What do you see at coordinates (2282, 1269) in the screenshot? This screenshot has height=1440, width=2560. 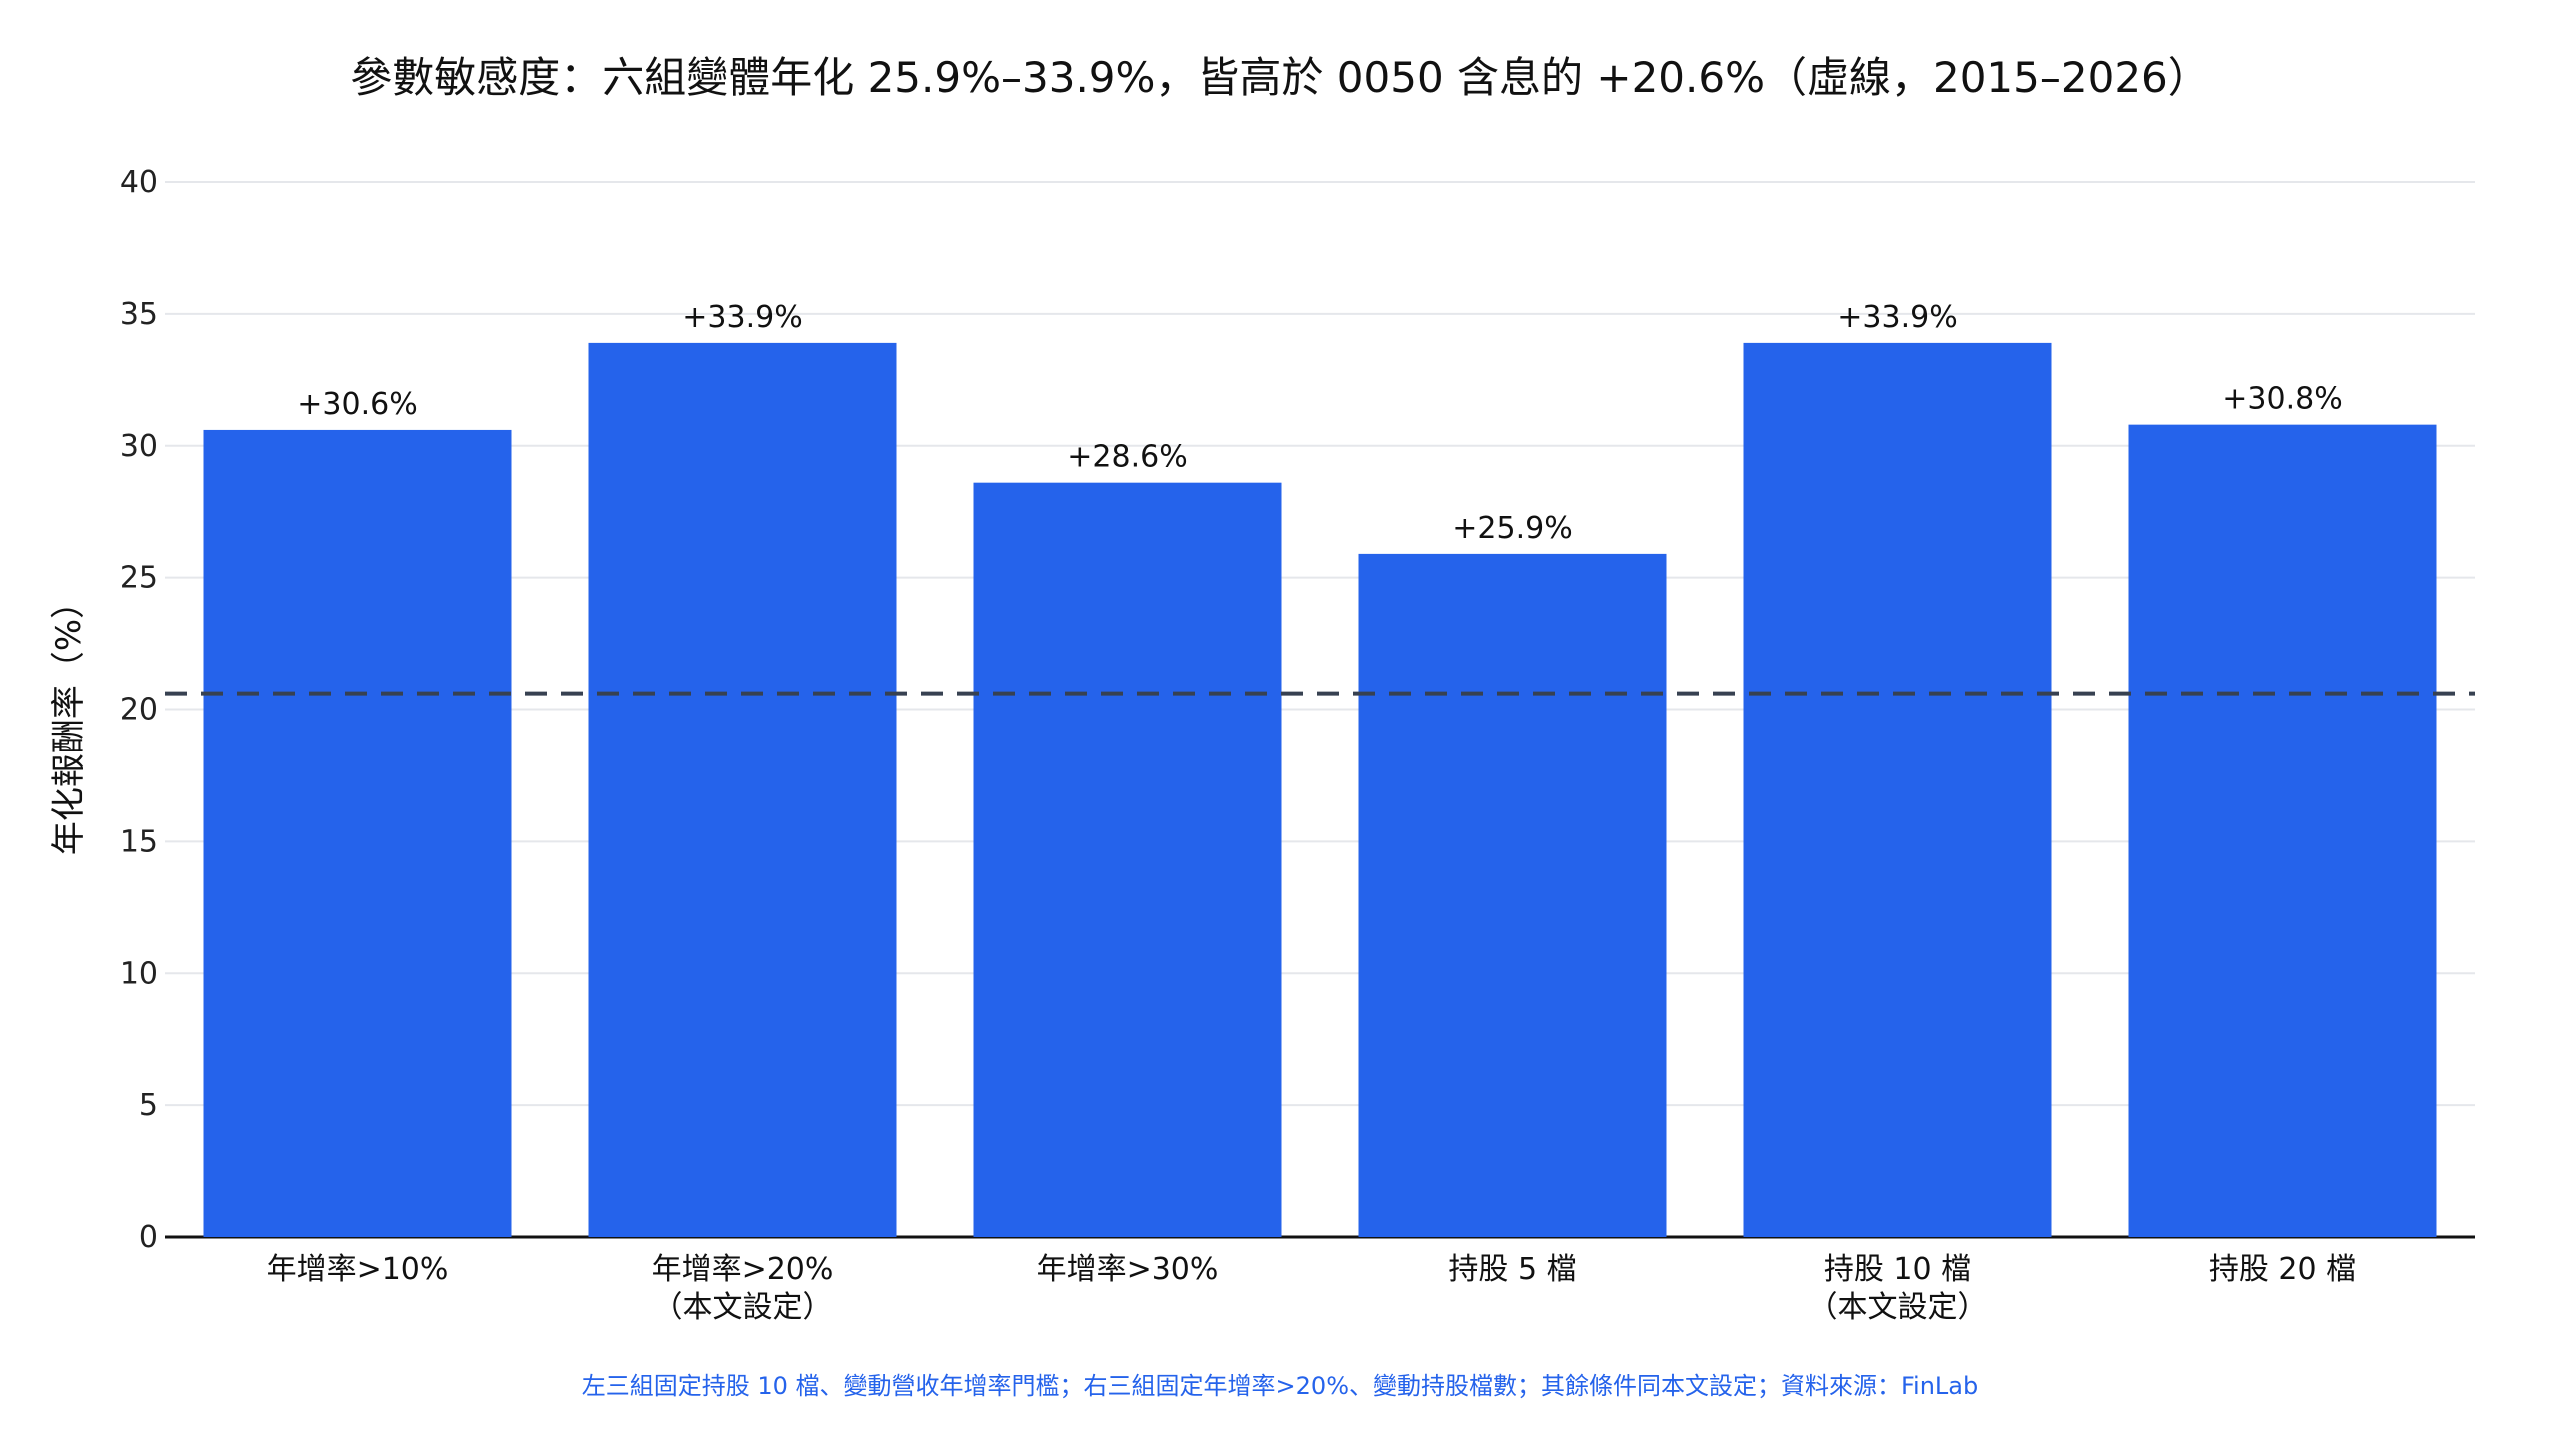 I see `category-label: 持股 20 檔` at bounding box center [2282, 1269].